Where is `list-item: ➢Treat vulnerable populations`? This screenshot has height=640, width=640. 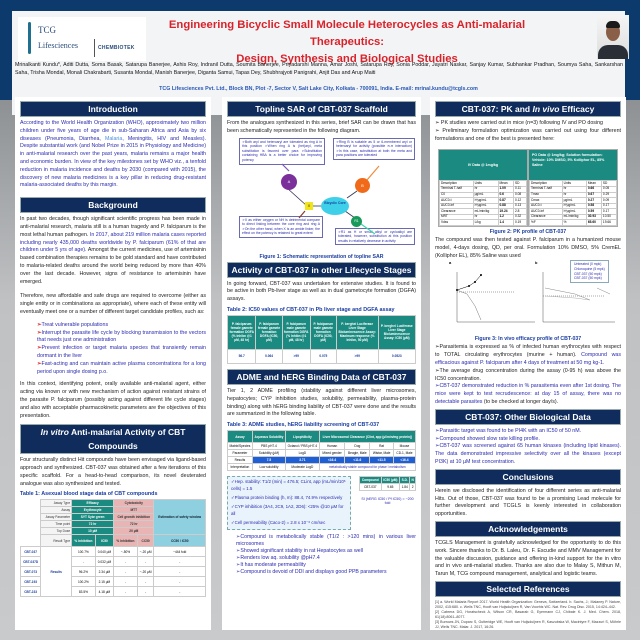 list-item: ➢Treat vulnerable populations is located at coordinates (73, 324).